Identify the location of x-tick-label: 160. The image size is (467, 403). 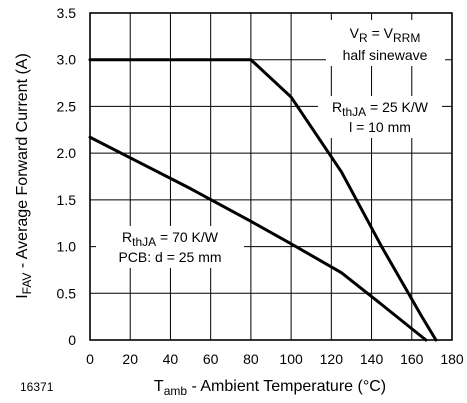
(412, 359).